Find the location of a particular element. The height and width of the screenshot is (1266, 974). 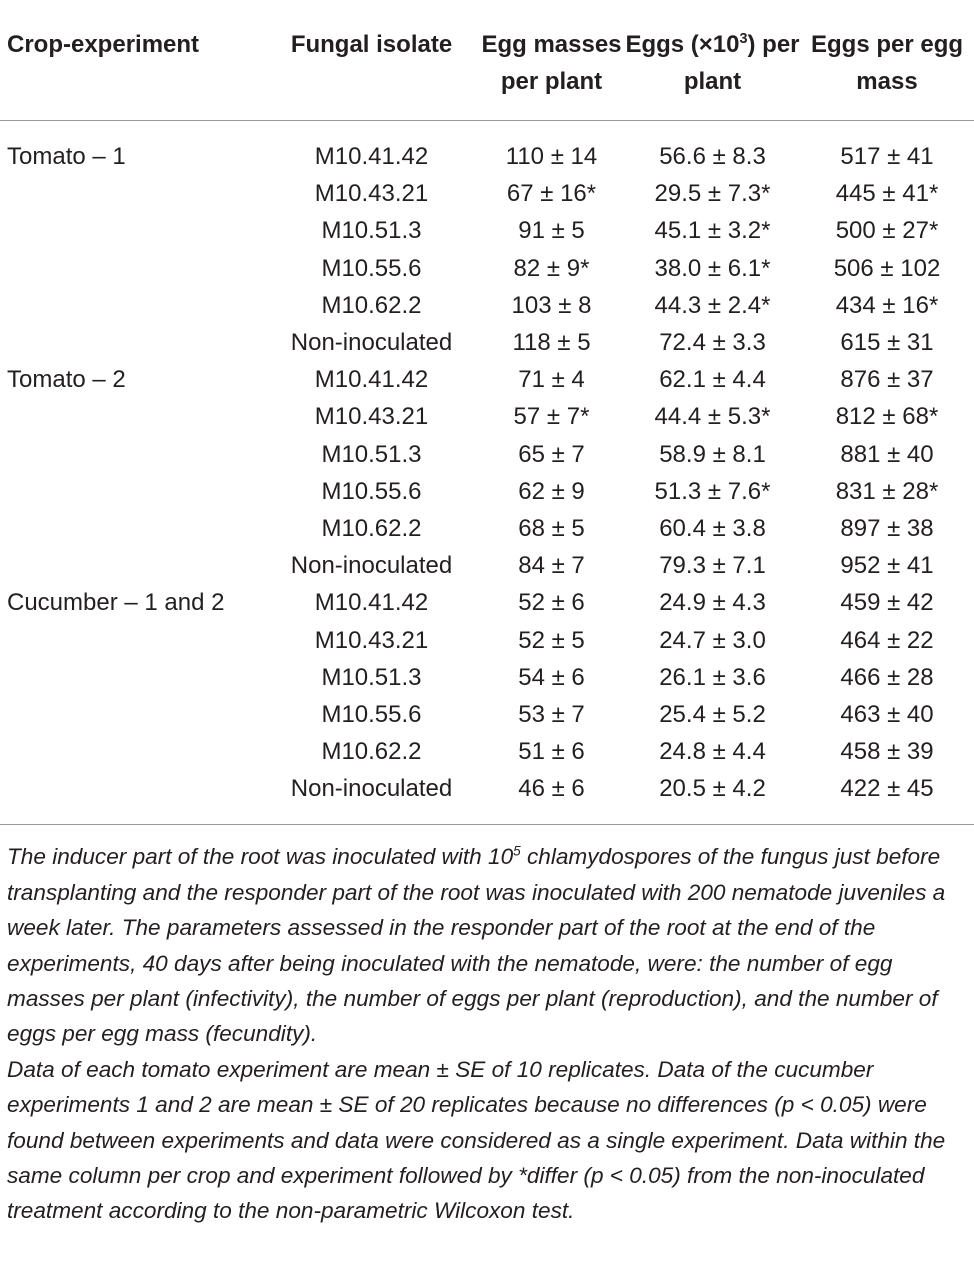

column-header: Eggs (×103) per plant is located at coordinates (712, 60).